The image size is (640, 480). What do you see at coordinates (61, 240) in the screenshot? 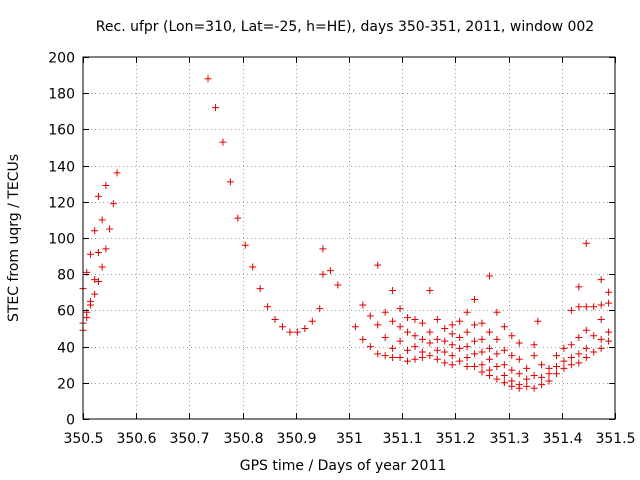
I see `y-tick-labels: 0 20 40 60 80 100 120 140 160 180 200` at bounding box center [61, 240].